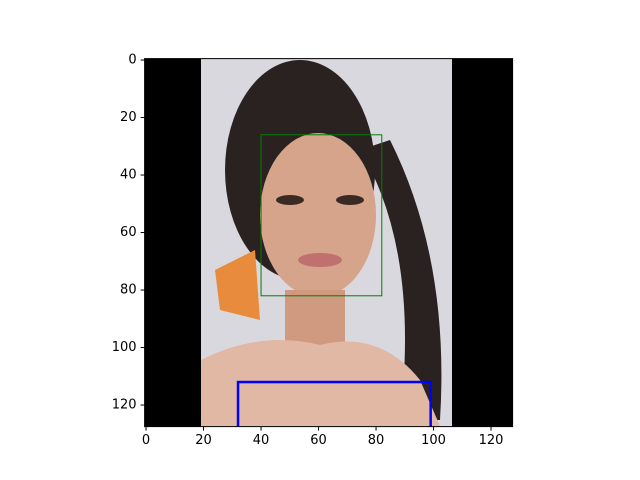  What do you see at coordinates (128, 290) in the screenshot?
I see `y-tick-label: 80` at bounding box center [128, 290].